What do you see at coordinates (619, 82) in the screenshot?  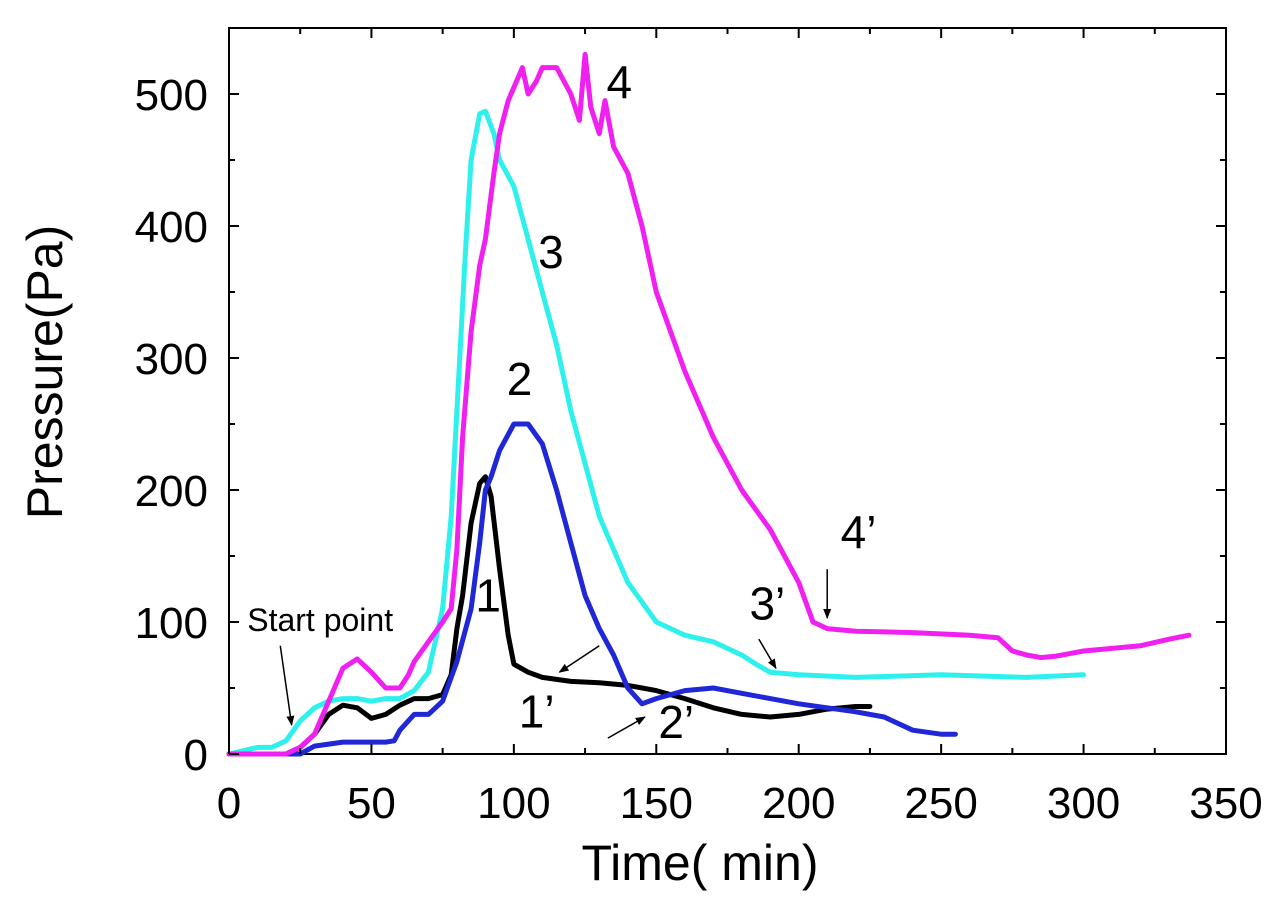 I see `curve-label: 4` at bounding box center [619, 82].